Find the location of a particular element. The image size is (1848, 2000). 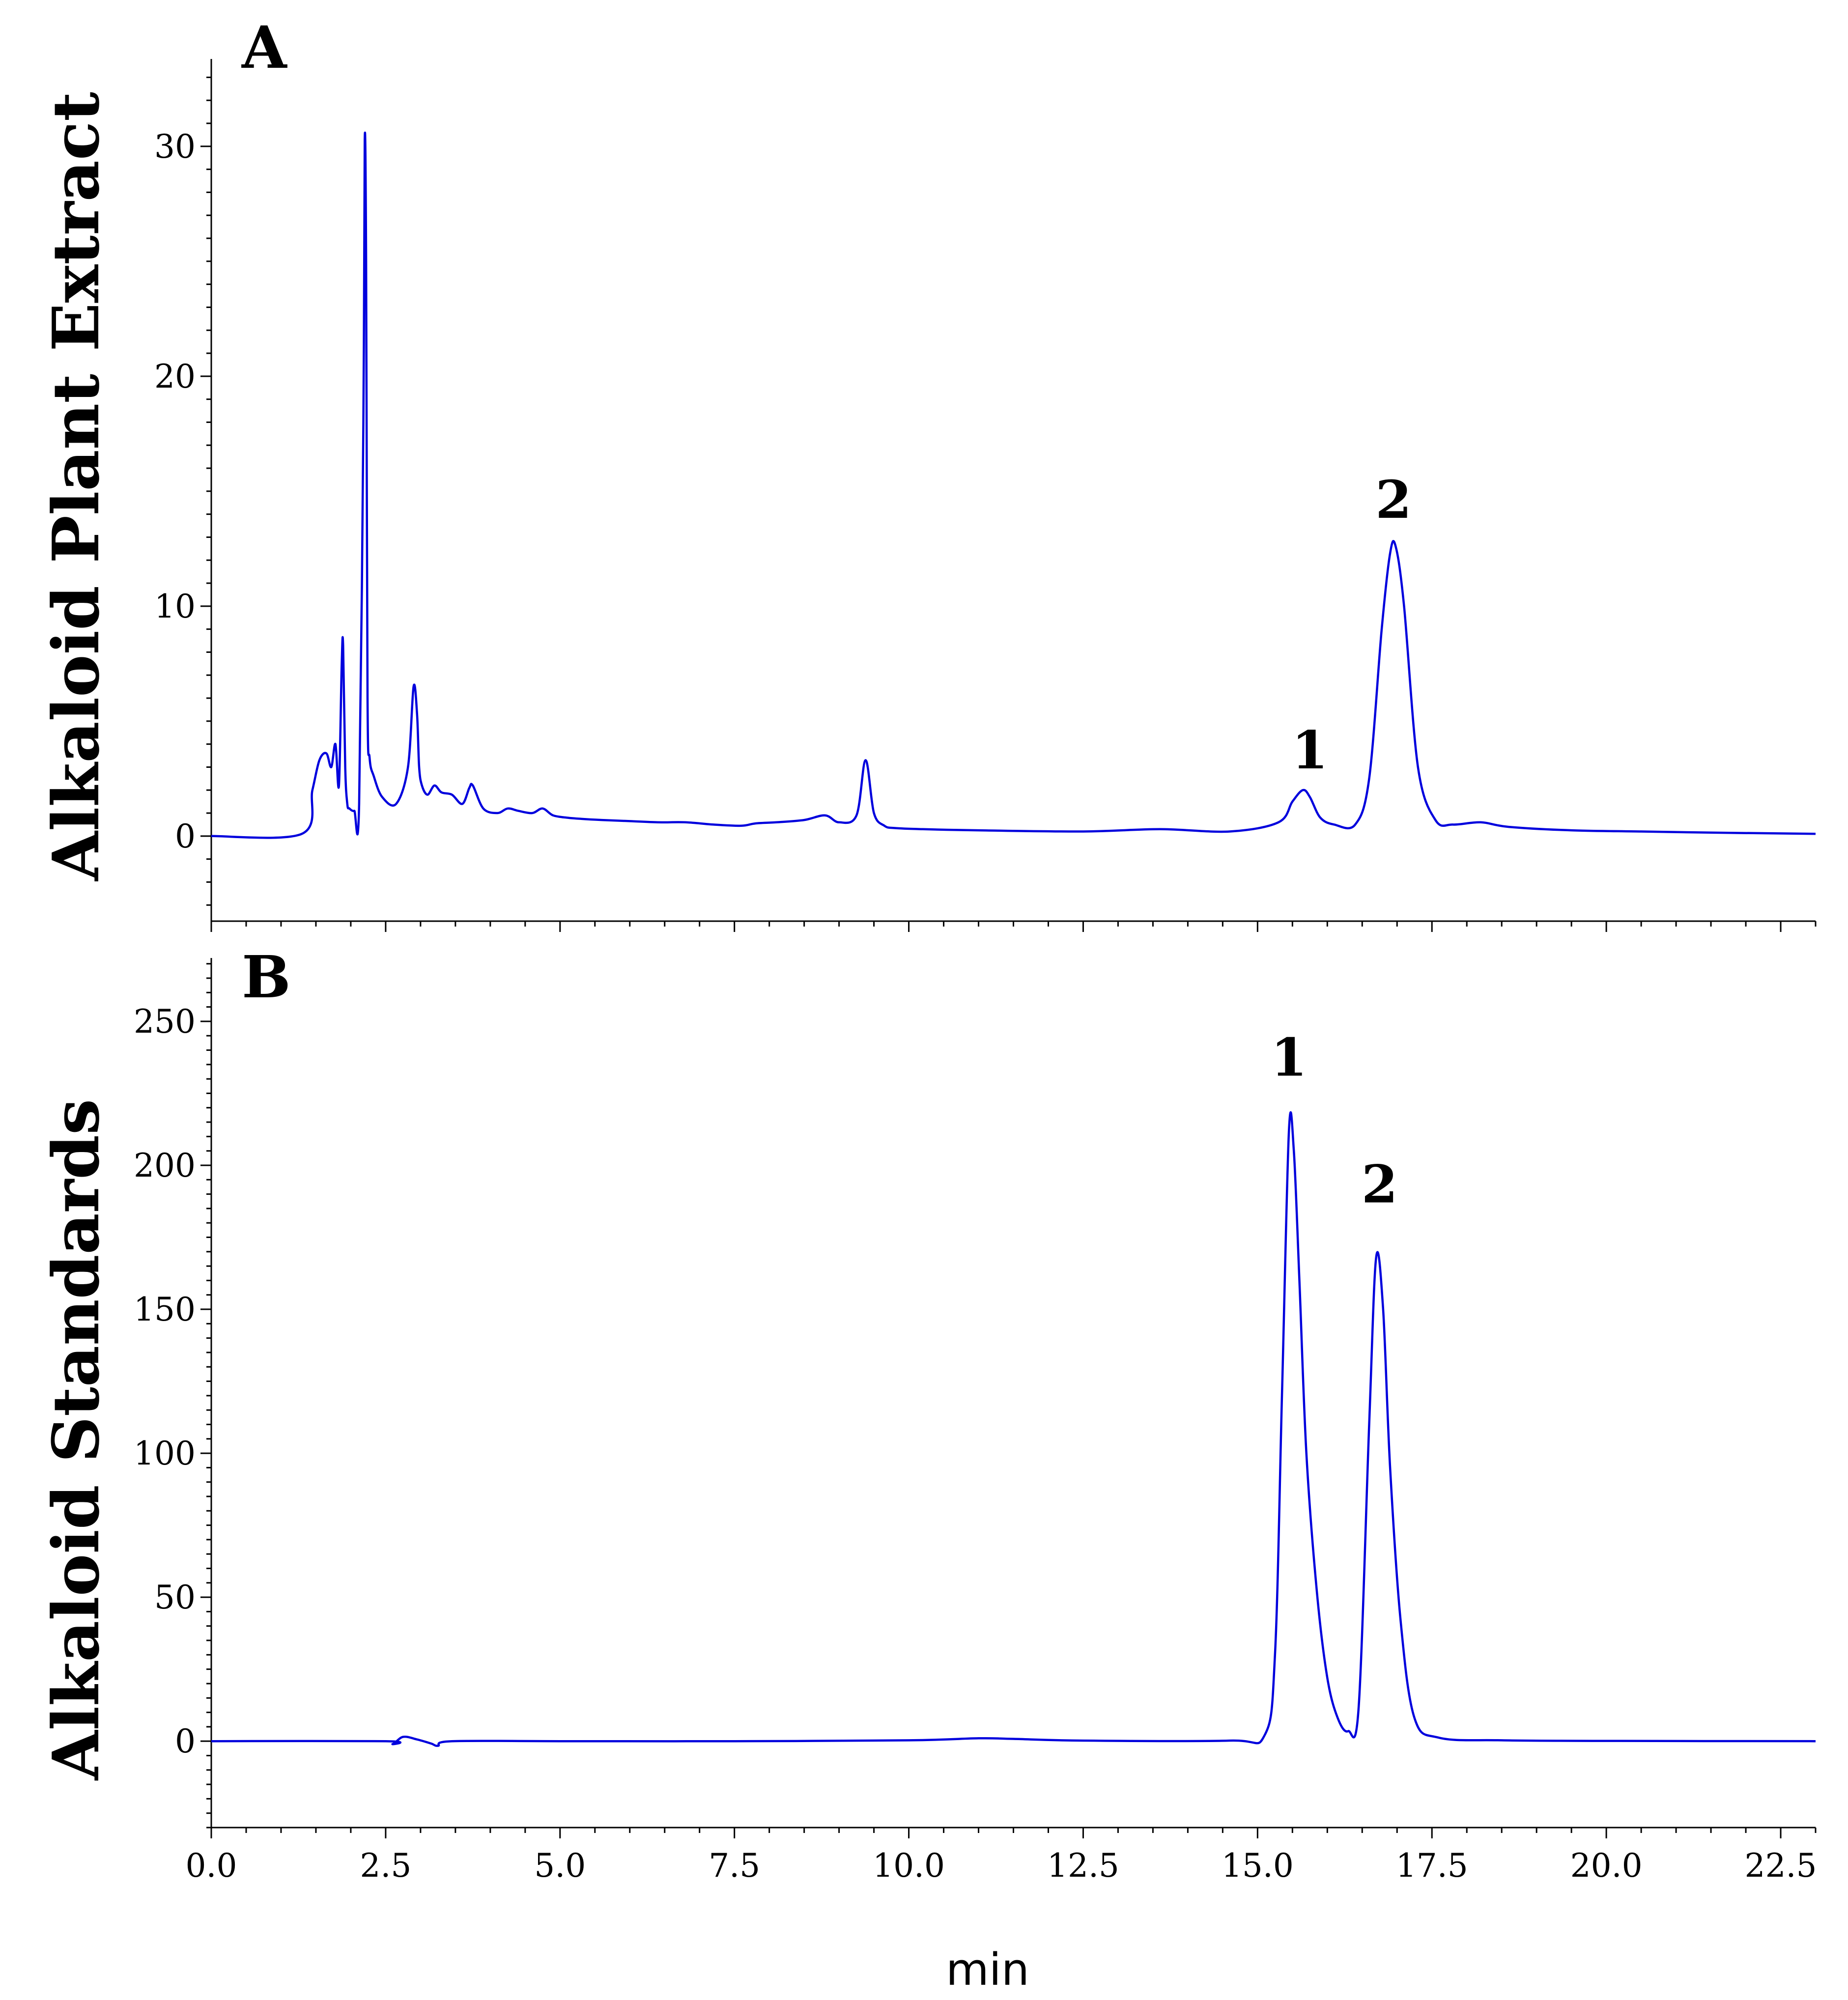

x-tick-label: 10.0 is located at coordinates (909, 1866).